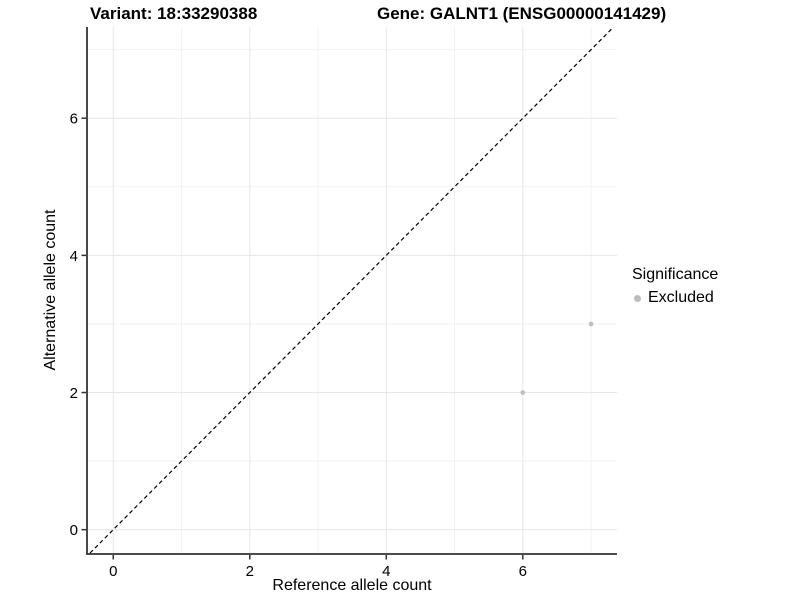  I want to click on x-tick-label: 6, so click(523, 571).